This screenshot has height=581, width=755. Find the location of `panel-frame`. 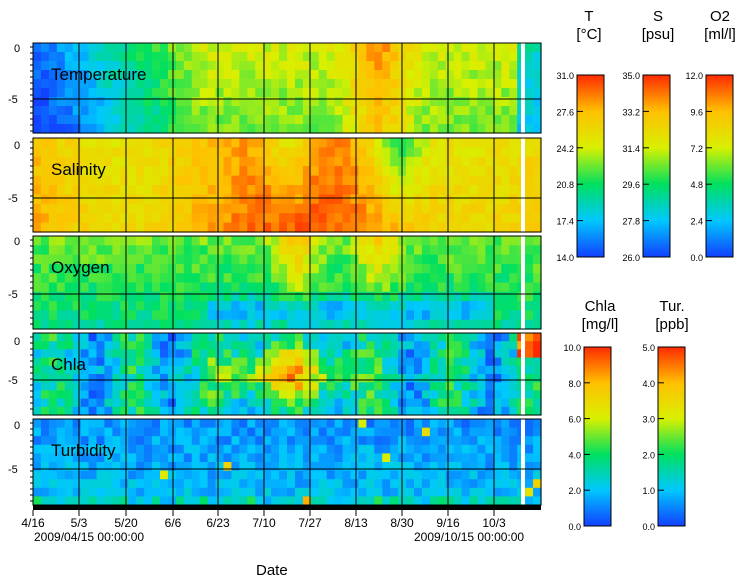

panel-frame is located at coordinates (287, 88).